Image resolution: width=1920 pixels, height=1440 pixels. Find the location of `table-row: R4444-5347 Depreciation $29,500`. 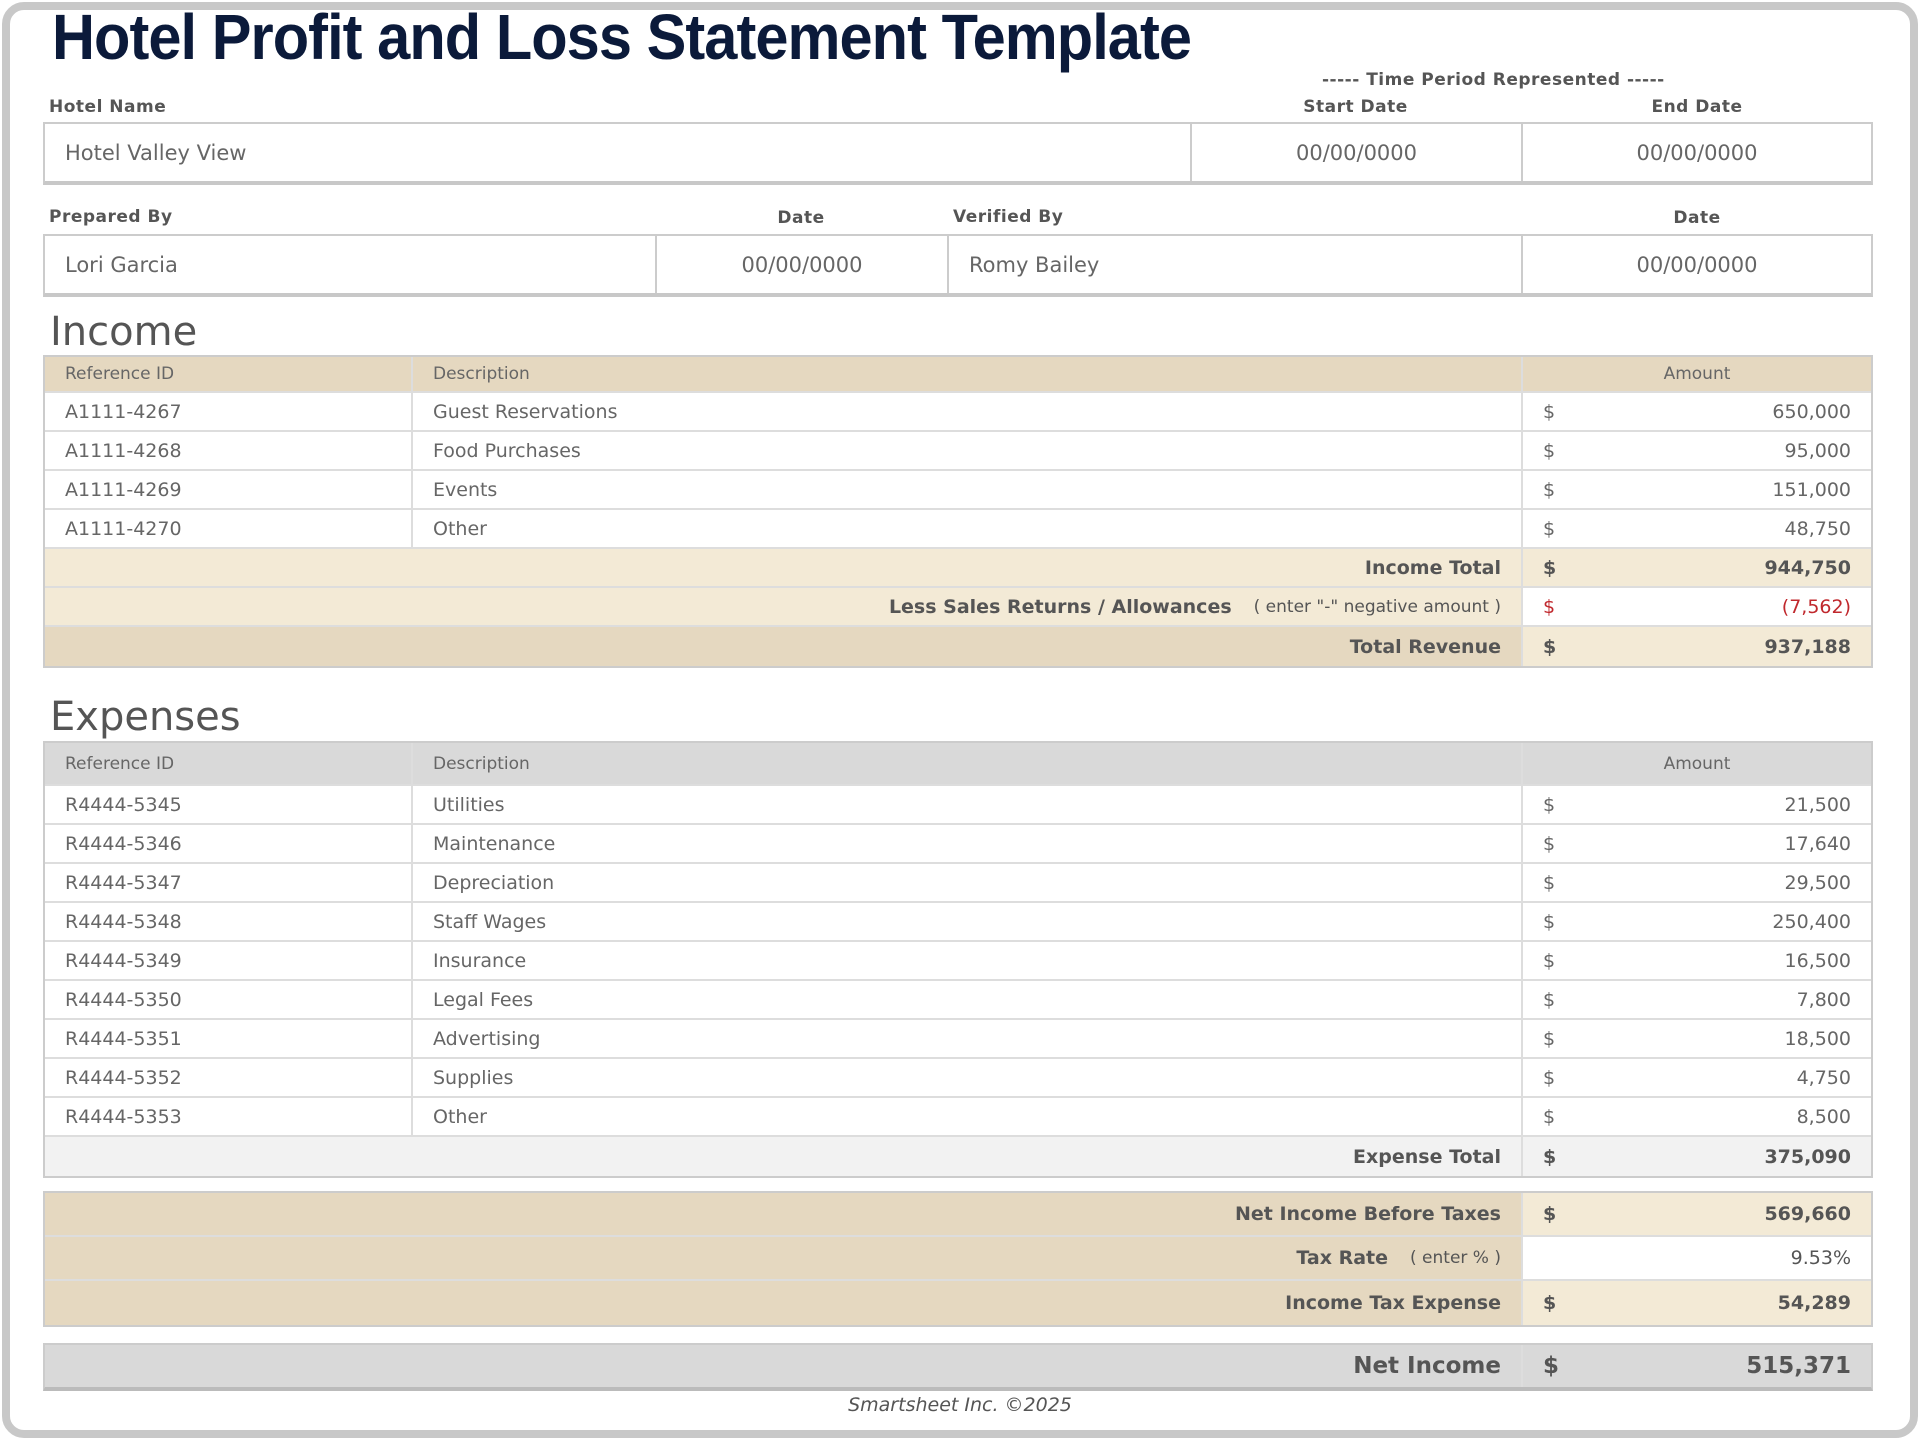

table-row: R4444-5347 Depreciation $29,500 is located at coordinates (958, 883).